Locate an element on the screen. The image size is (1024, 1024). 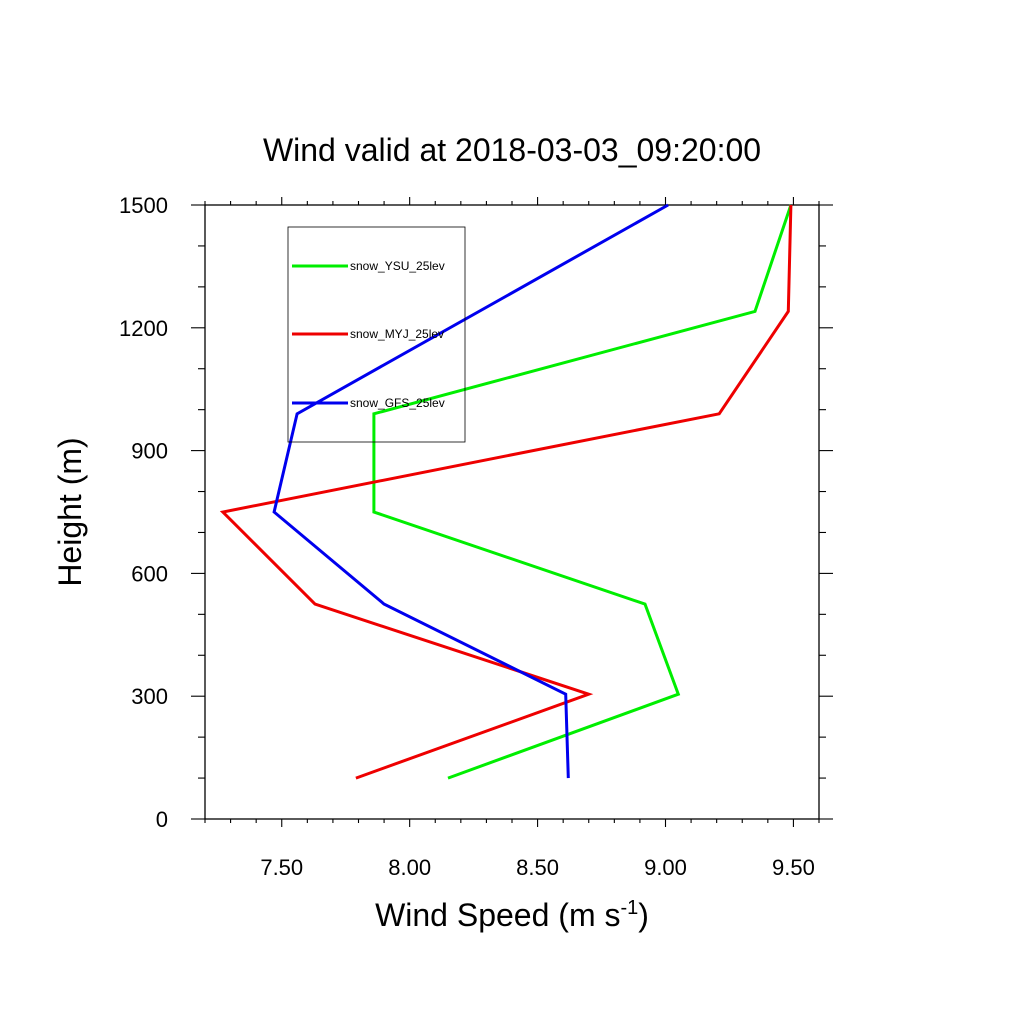
legend-box is located at coordinates (376, 334).